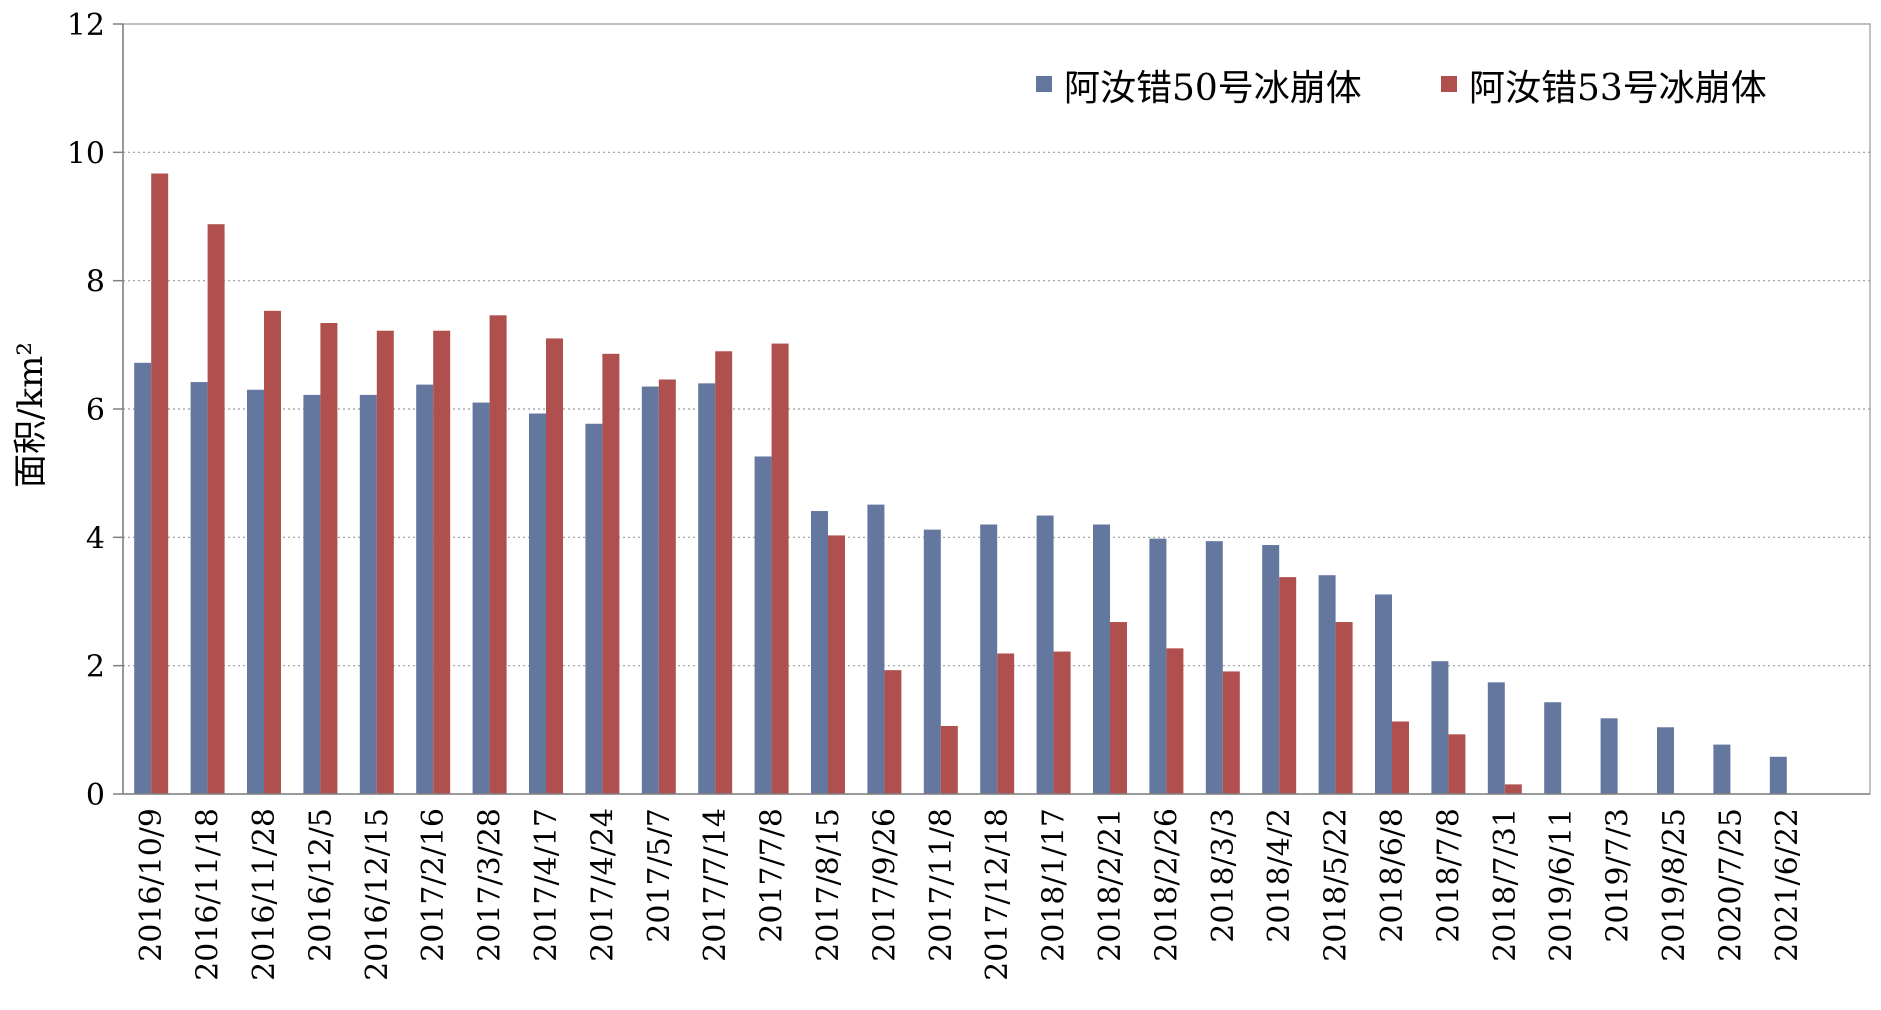  I want to click on y-tick-label: 4, so click(95, 538).